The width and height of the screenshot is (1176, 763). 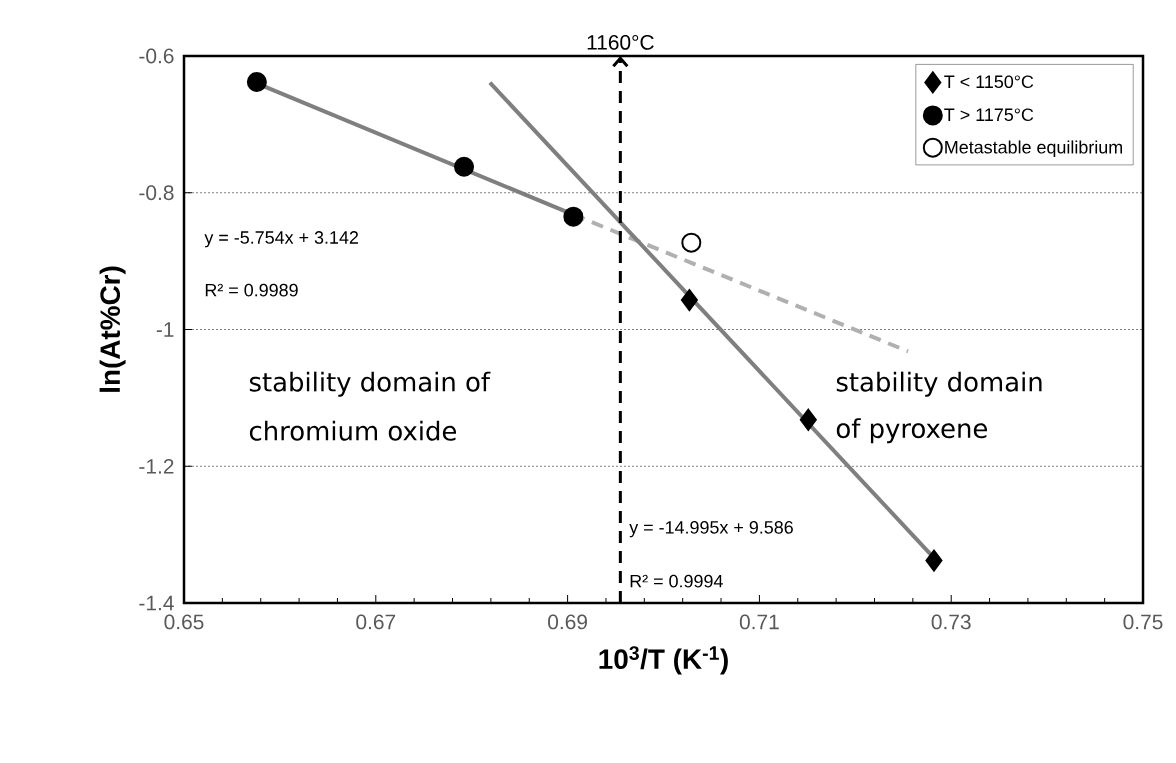 I want to click on x-tick-label: 0.75, so click(x=1143, y=622).